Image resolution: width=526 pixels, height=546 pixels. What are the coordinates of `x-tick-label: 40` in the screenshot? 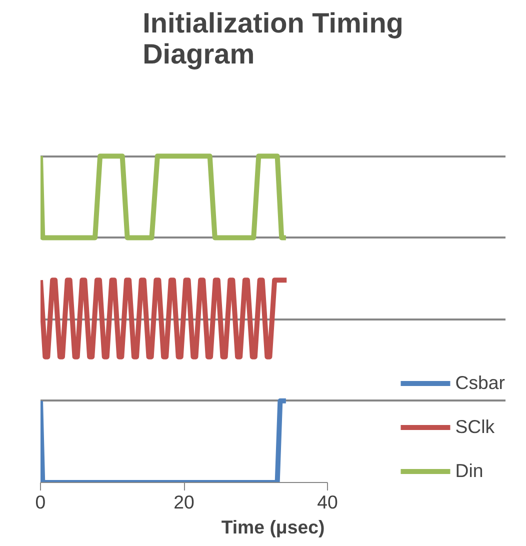 It's located at (327, 502).